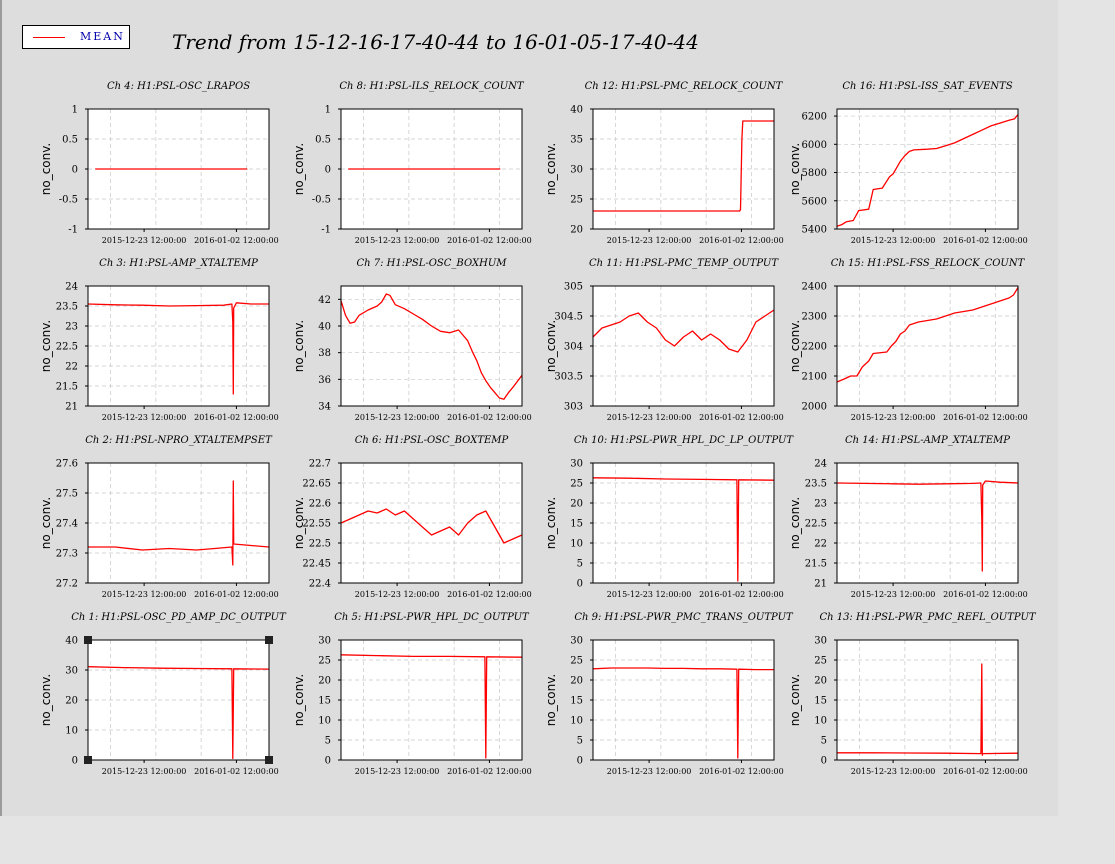 This screenshot has height=864, width=1115. Describe the element at coordinates (820, 584) in the screenshot. I see `y-tick-label: 21` at that location.